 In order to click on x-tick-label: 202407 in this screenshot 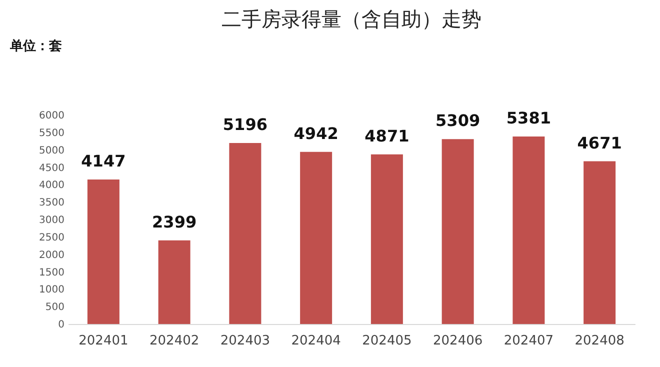, I will do `click(529, 341)`.